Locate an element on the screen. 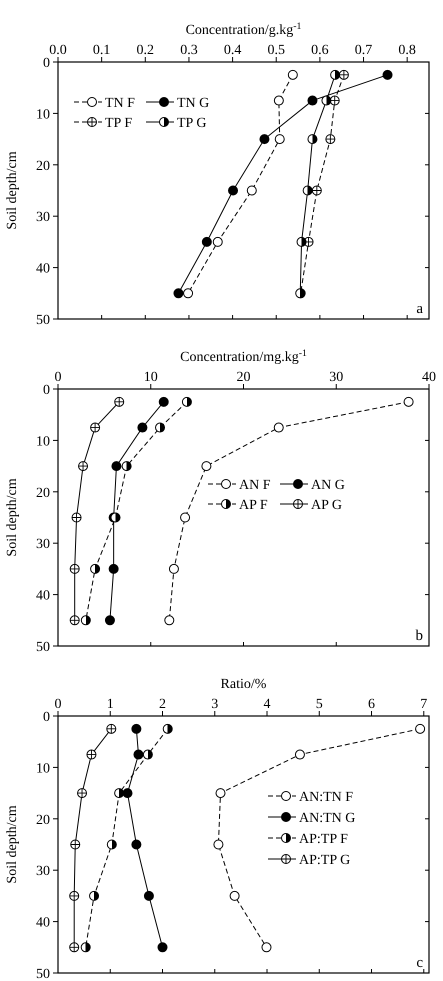 The width and height of the screenshot is (443, 981). legend-label: AN G is located at coordinates (328, 485).